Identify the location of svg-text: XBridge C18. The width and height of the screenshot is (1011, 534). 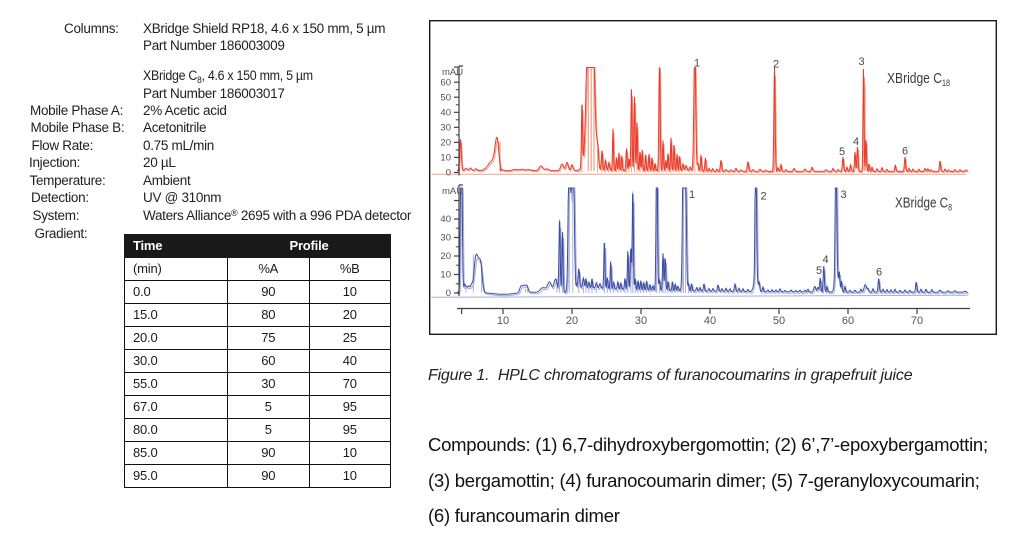
(918, 79).